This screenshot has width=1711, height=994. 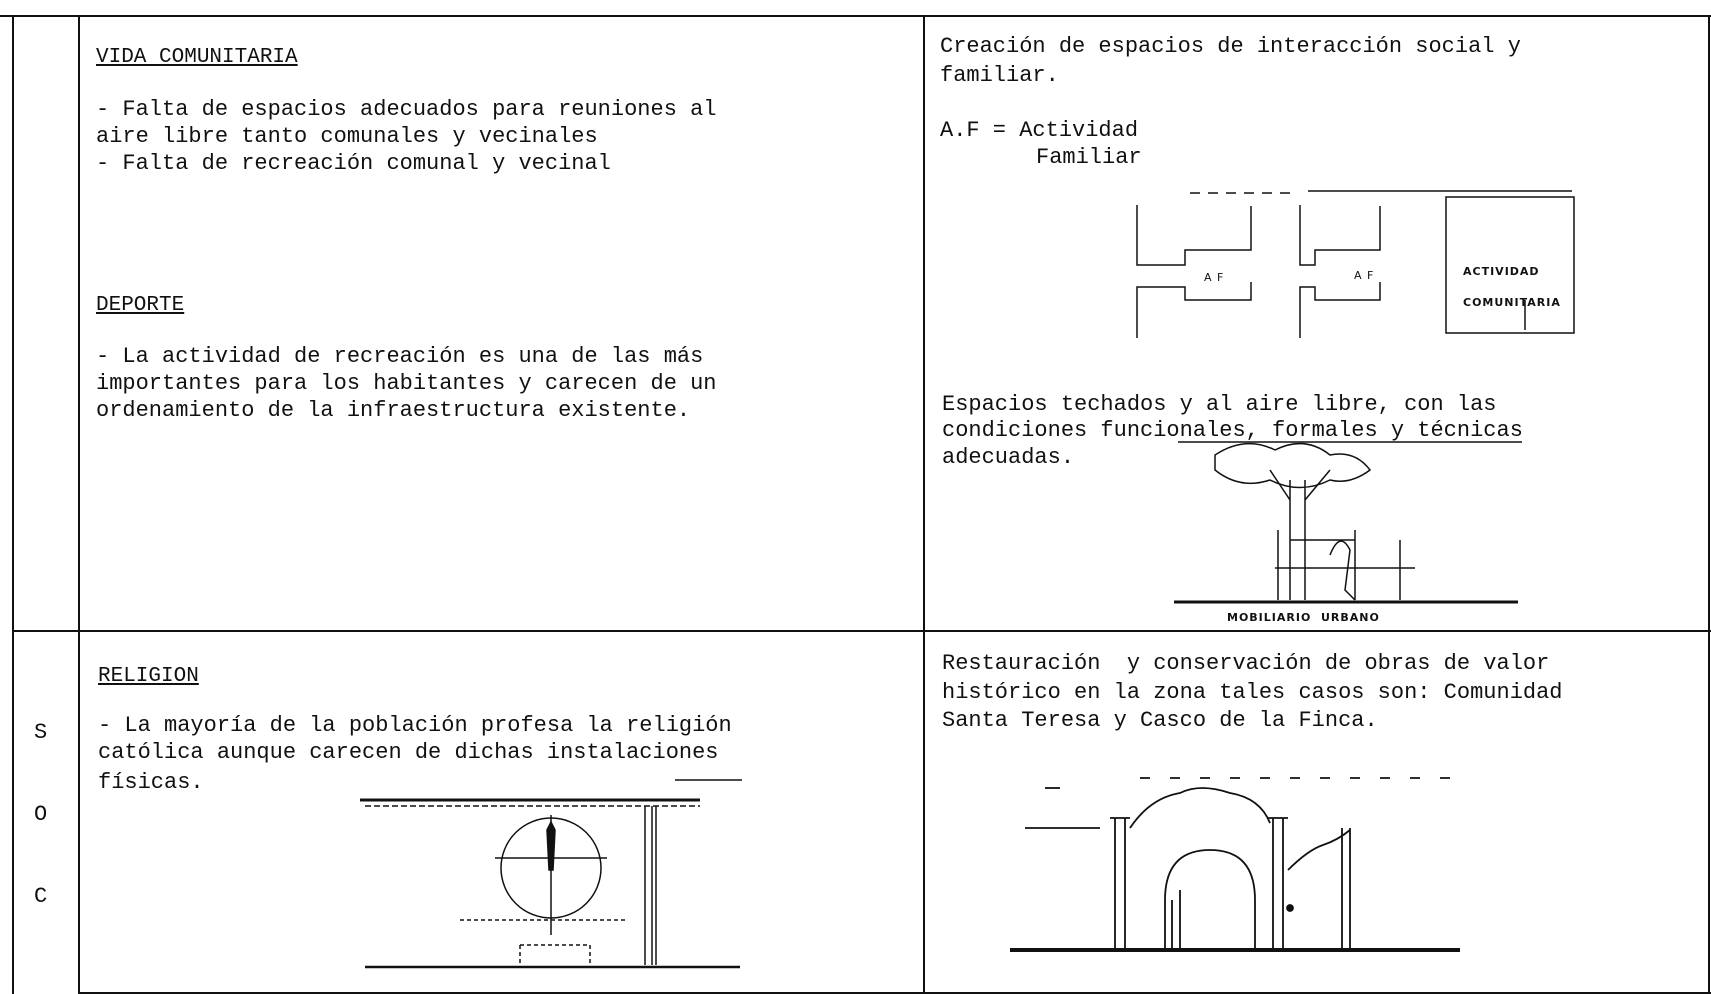 What do you see at coordinates (1355, 264) in the screenshot?
I see `af-diagram` at bounding box center [1355, 264].